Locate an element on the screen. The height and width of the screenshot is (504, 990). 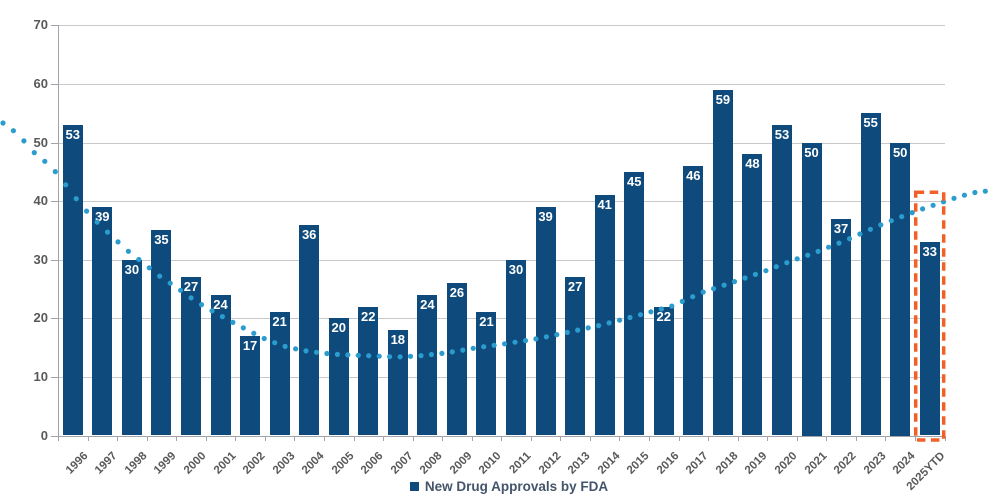
bar: 41 is located at coordinates (604, 315).